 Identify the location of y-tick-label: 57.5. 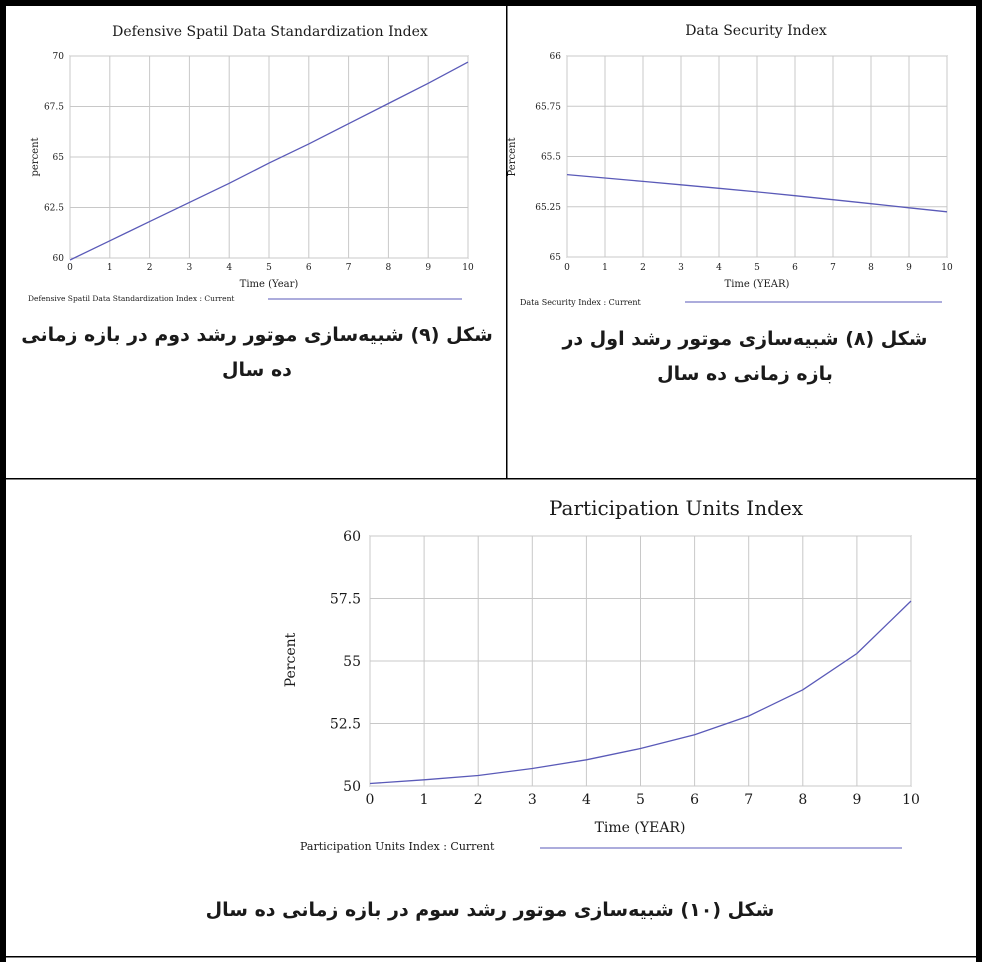
(345, 599).